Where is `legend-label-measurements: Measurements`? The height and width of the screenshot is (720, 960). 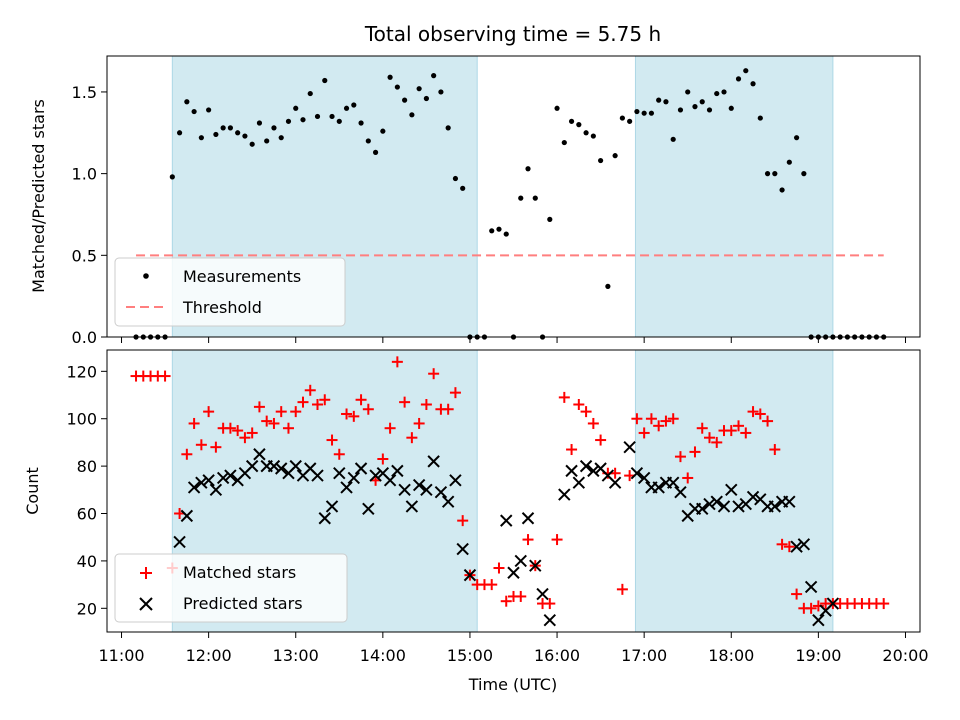 legend-label-measurements: Measurements is located at coordinates (242, 276).